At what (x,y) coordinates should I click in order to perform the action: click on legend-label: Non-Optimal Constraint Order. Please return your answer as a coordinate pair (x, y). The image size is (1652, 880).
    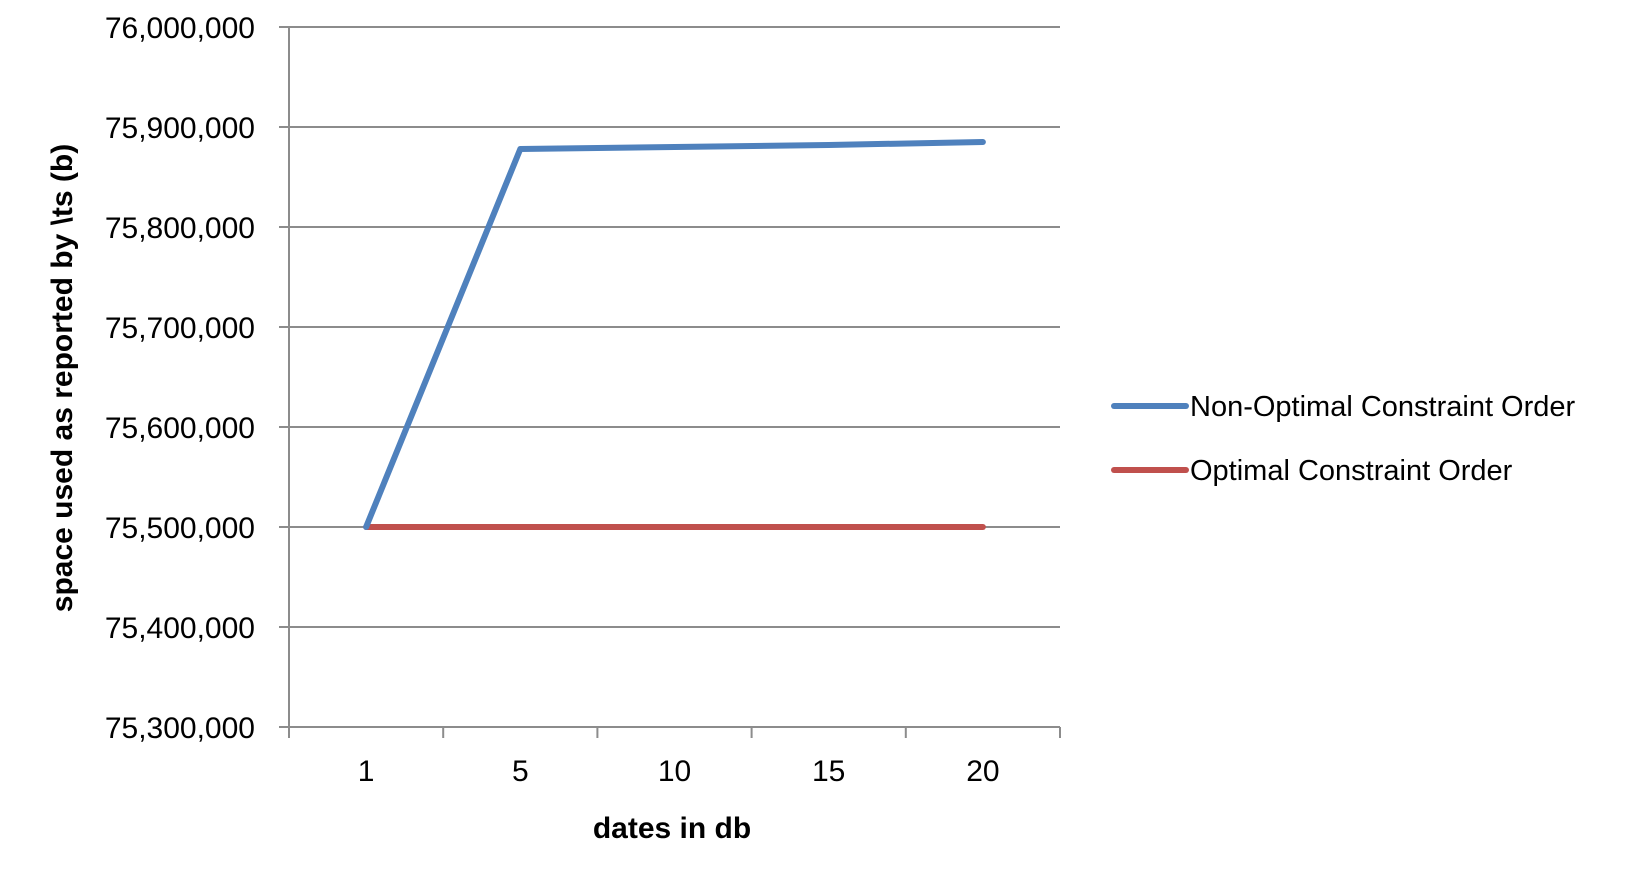
    Looking at the image, I should click on (1383, 407).